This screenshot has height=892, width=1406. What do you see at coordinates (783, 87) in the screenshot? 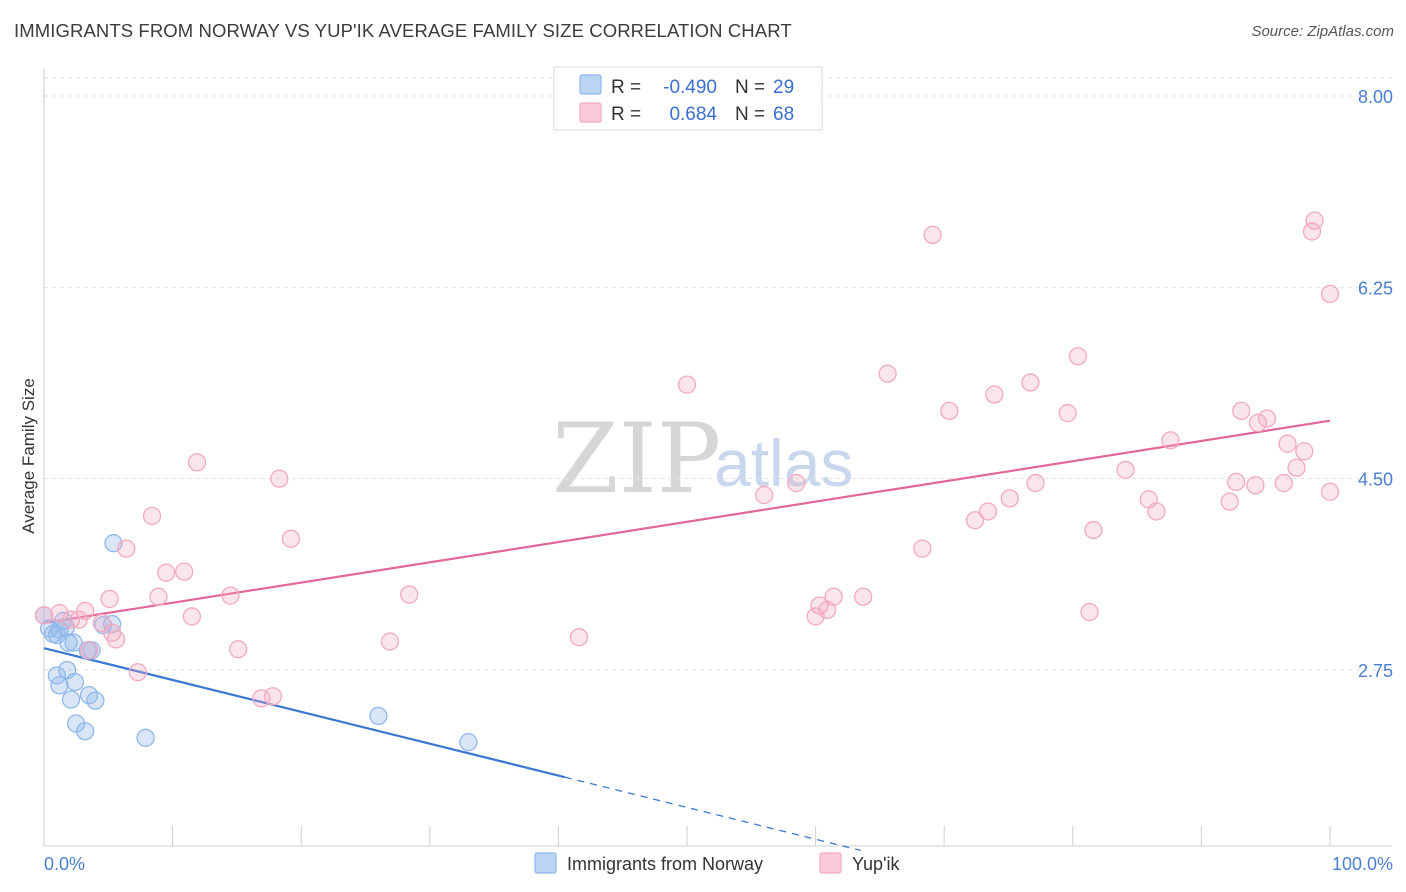
I see `stats-n-value-norway: 29` at bounding box center [783, 87].